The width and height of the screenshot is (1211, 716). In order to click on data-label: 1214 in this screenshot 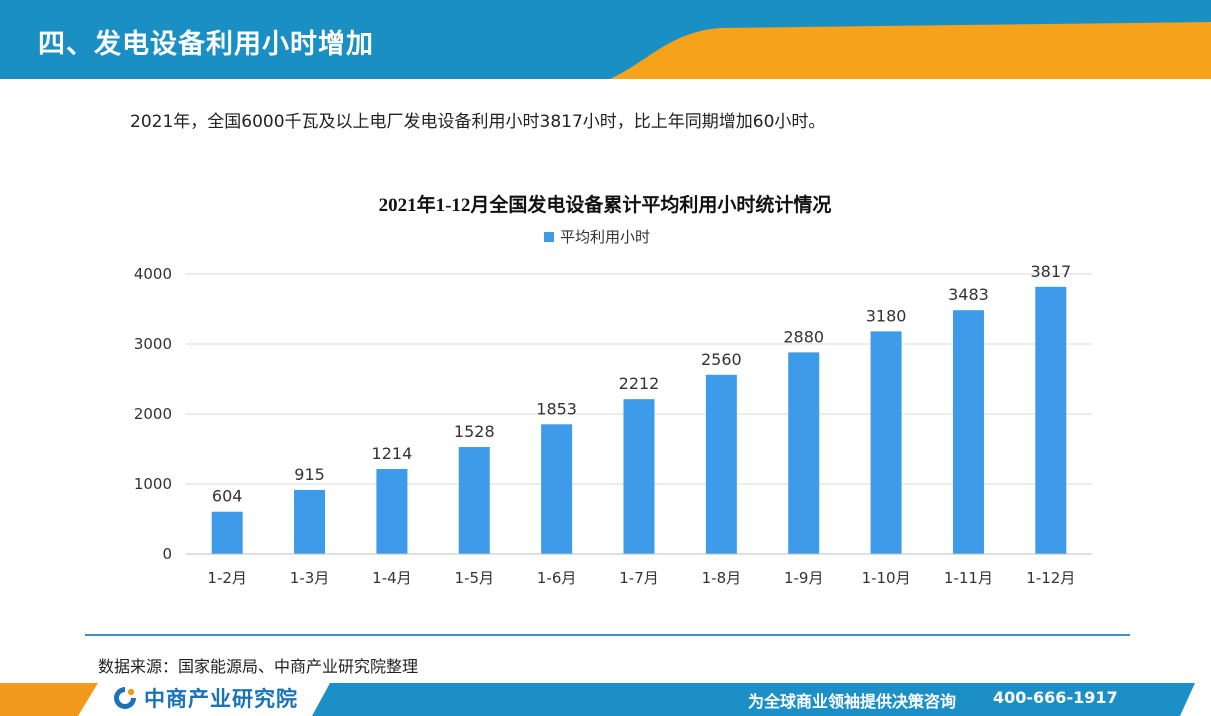, I will do `click(392, 453)`.